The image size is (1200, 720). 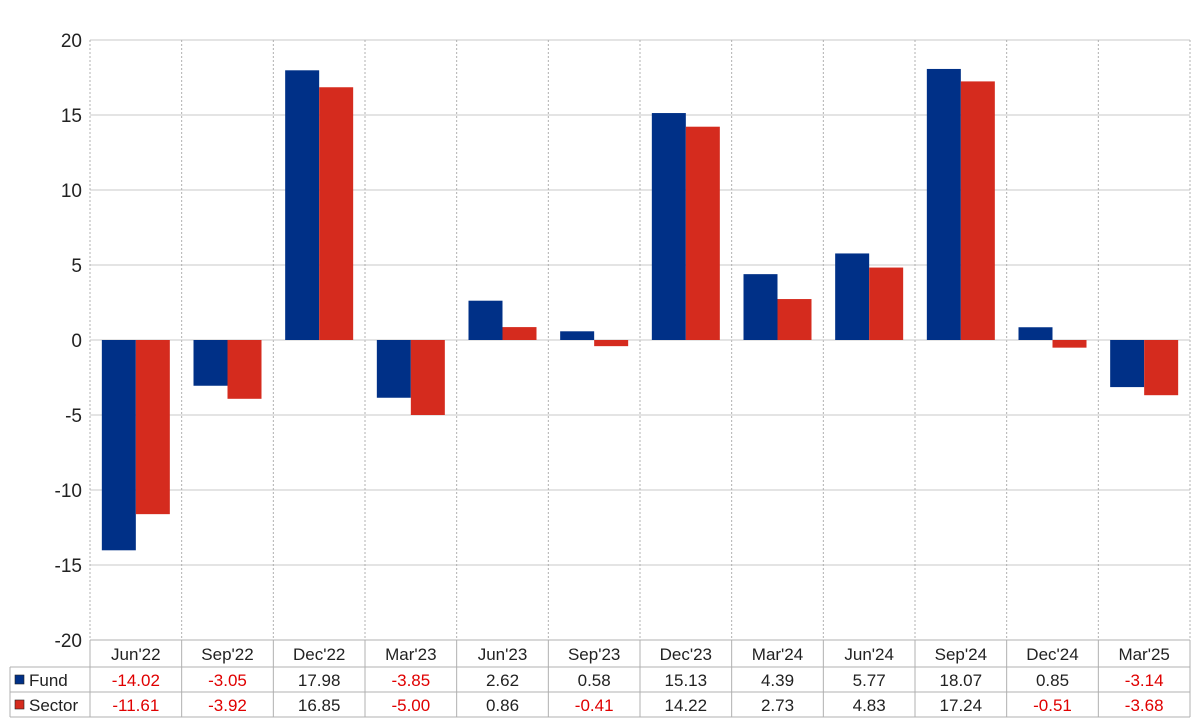 What do you see at coordinates (869, 654) in the screenshot?
I see `category-label: Jun'24` at bounding box center [869, 654].